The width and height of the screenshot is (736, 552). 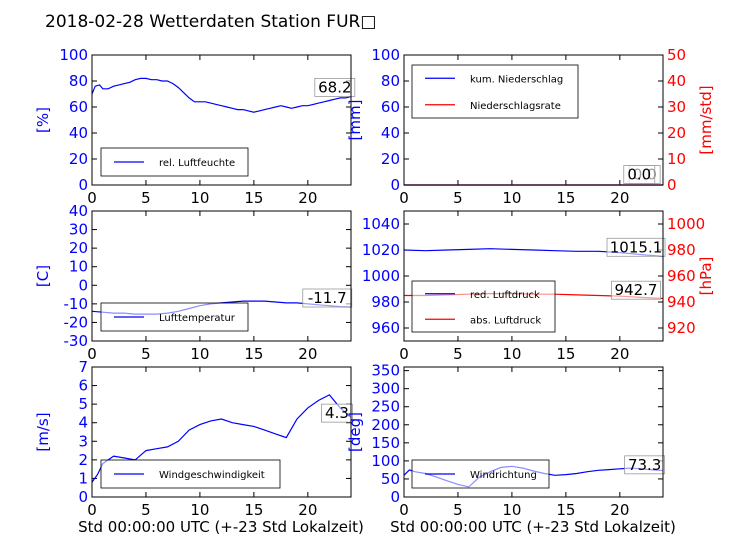 I want to click on y-tick-label: 150, so click(x=385, y=443).